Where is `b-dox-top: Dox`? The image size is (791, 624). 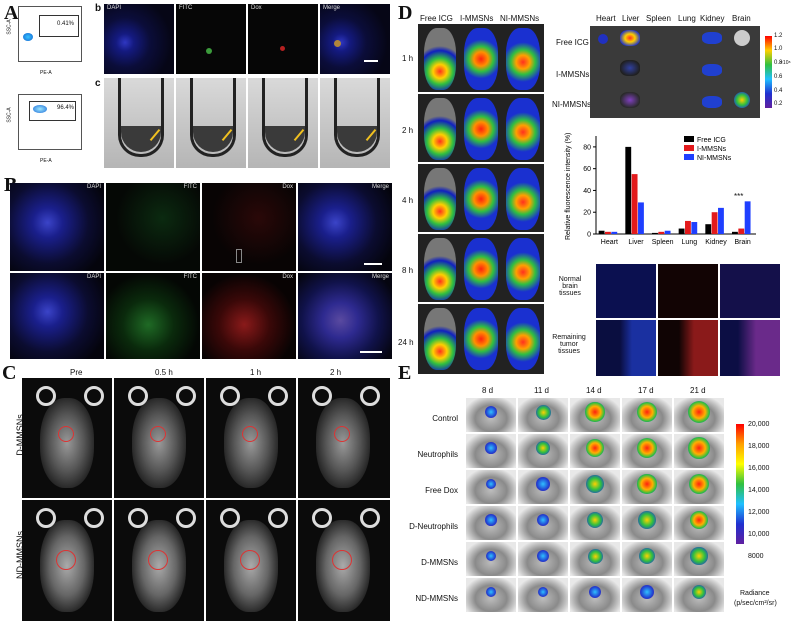
b-dox-top: Dox is located at coordinates (249, 227).